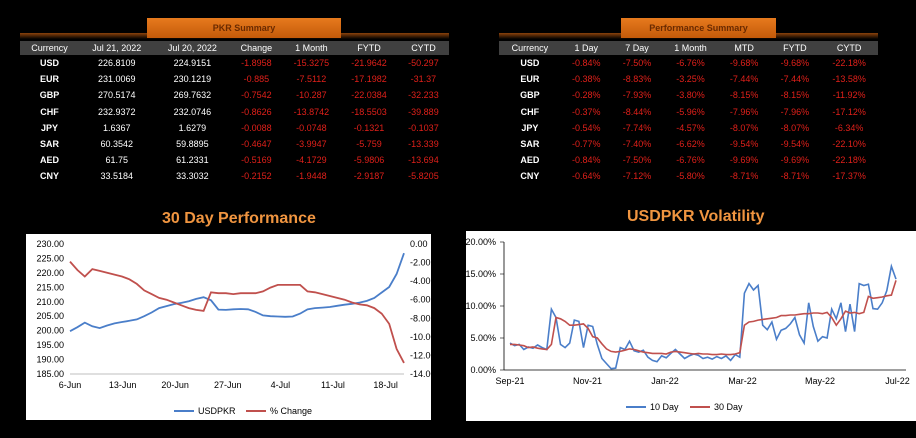 This screenshot has width=916, height=438. What do you see at coordinates (849, 176) in the screenshot?
I see `table-cell-negative: -17.37%` at bounding box center [849, 176].